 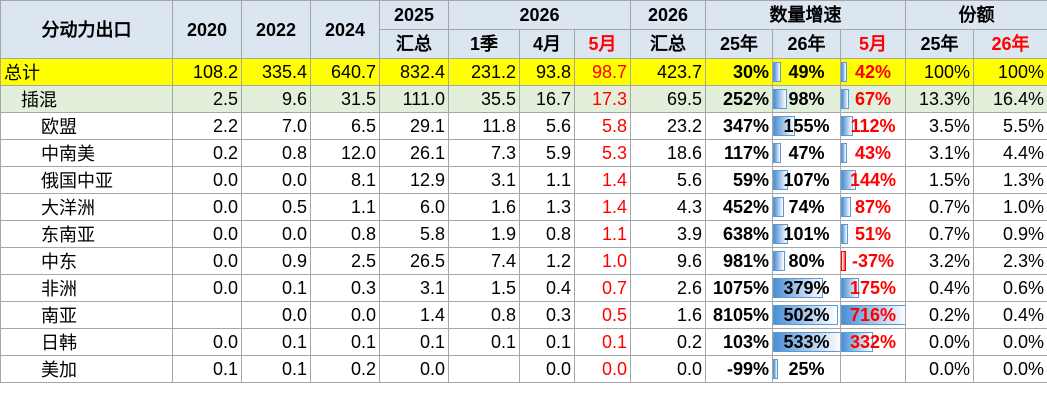 I want to click on cell: 155%, so click(x=807, y=126).